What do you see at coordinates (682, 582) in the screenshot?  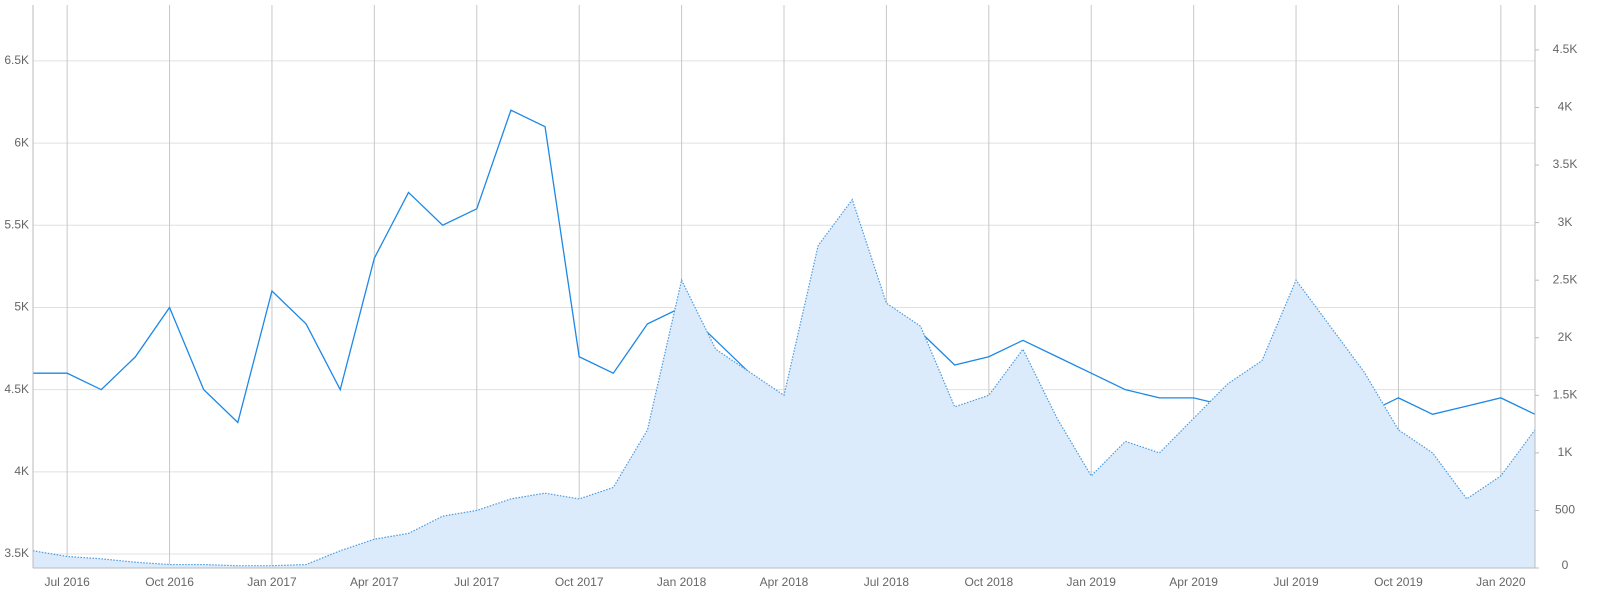 I see `x-tick-label: Jan 2018` at bounding box center [682, 582].